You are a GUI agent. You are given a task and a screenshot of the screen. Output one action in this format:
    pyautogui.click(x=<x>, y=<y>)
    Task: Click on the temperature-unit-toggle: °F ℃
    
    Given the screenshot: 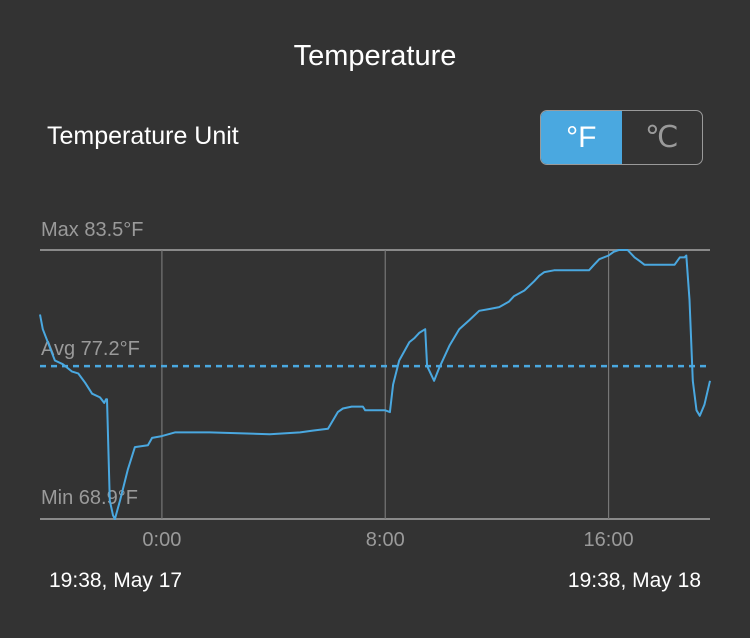 What is the action you would take?
    pyautogui.click(x=621, y=137)
    